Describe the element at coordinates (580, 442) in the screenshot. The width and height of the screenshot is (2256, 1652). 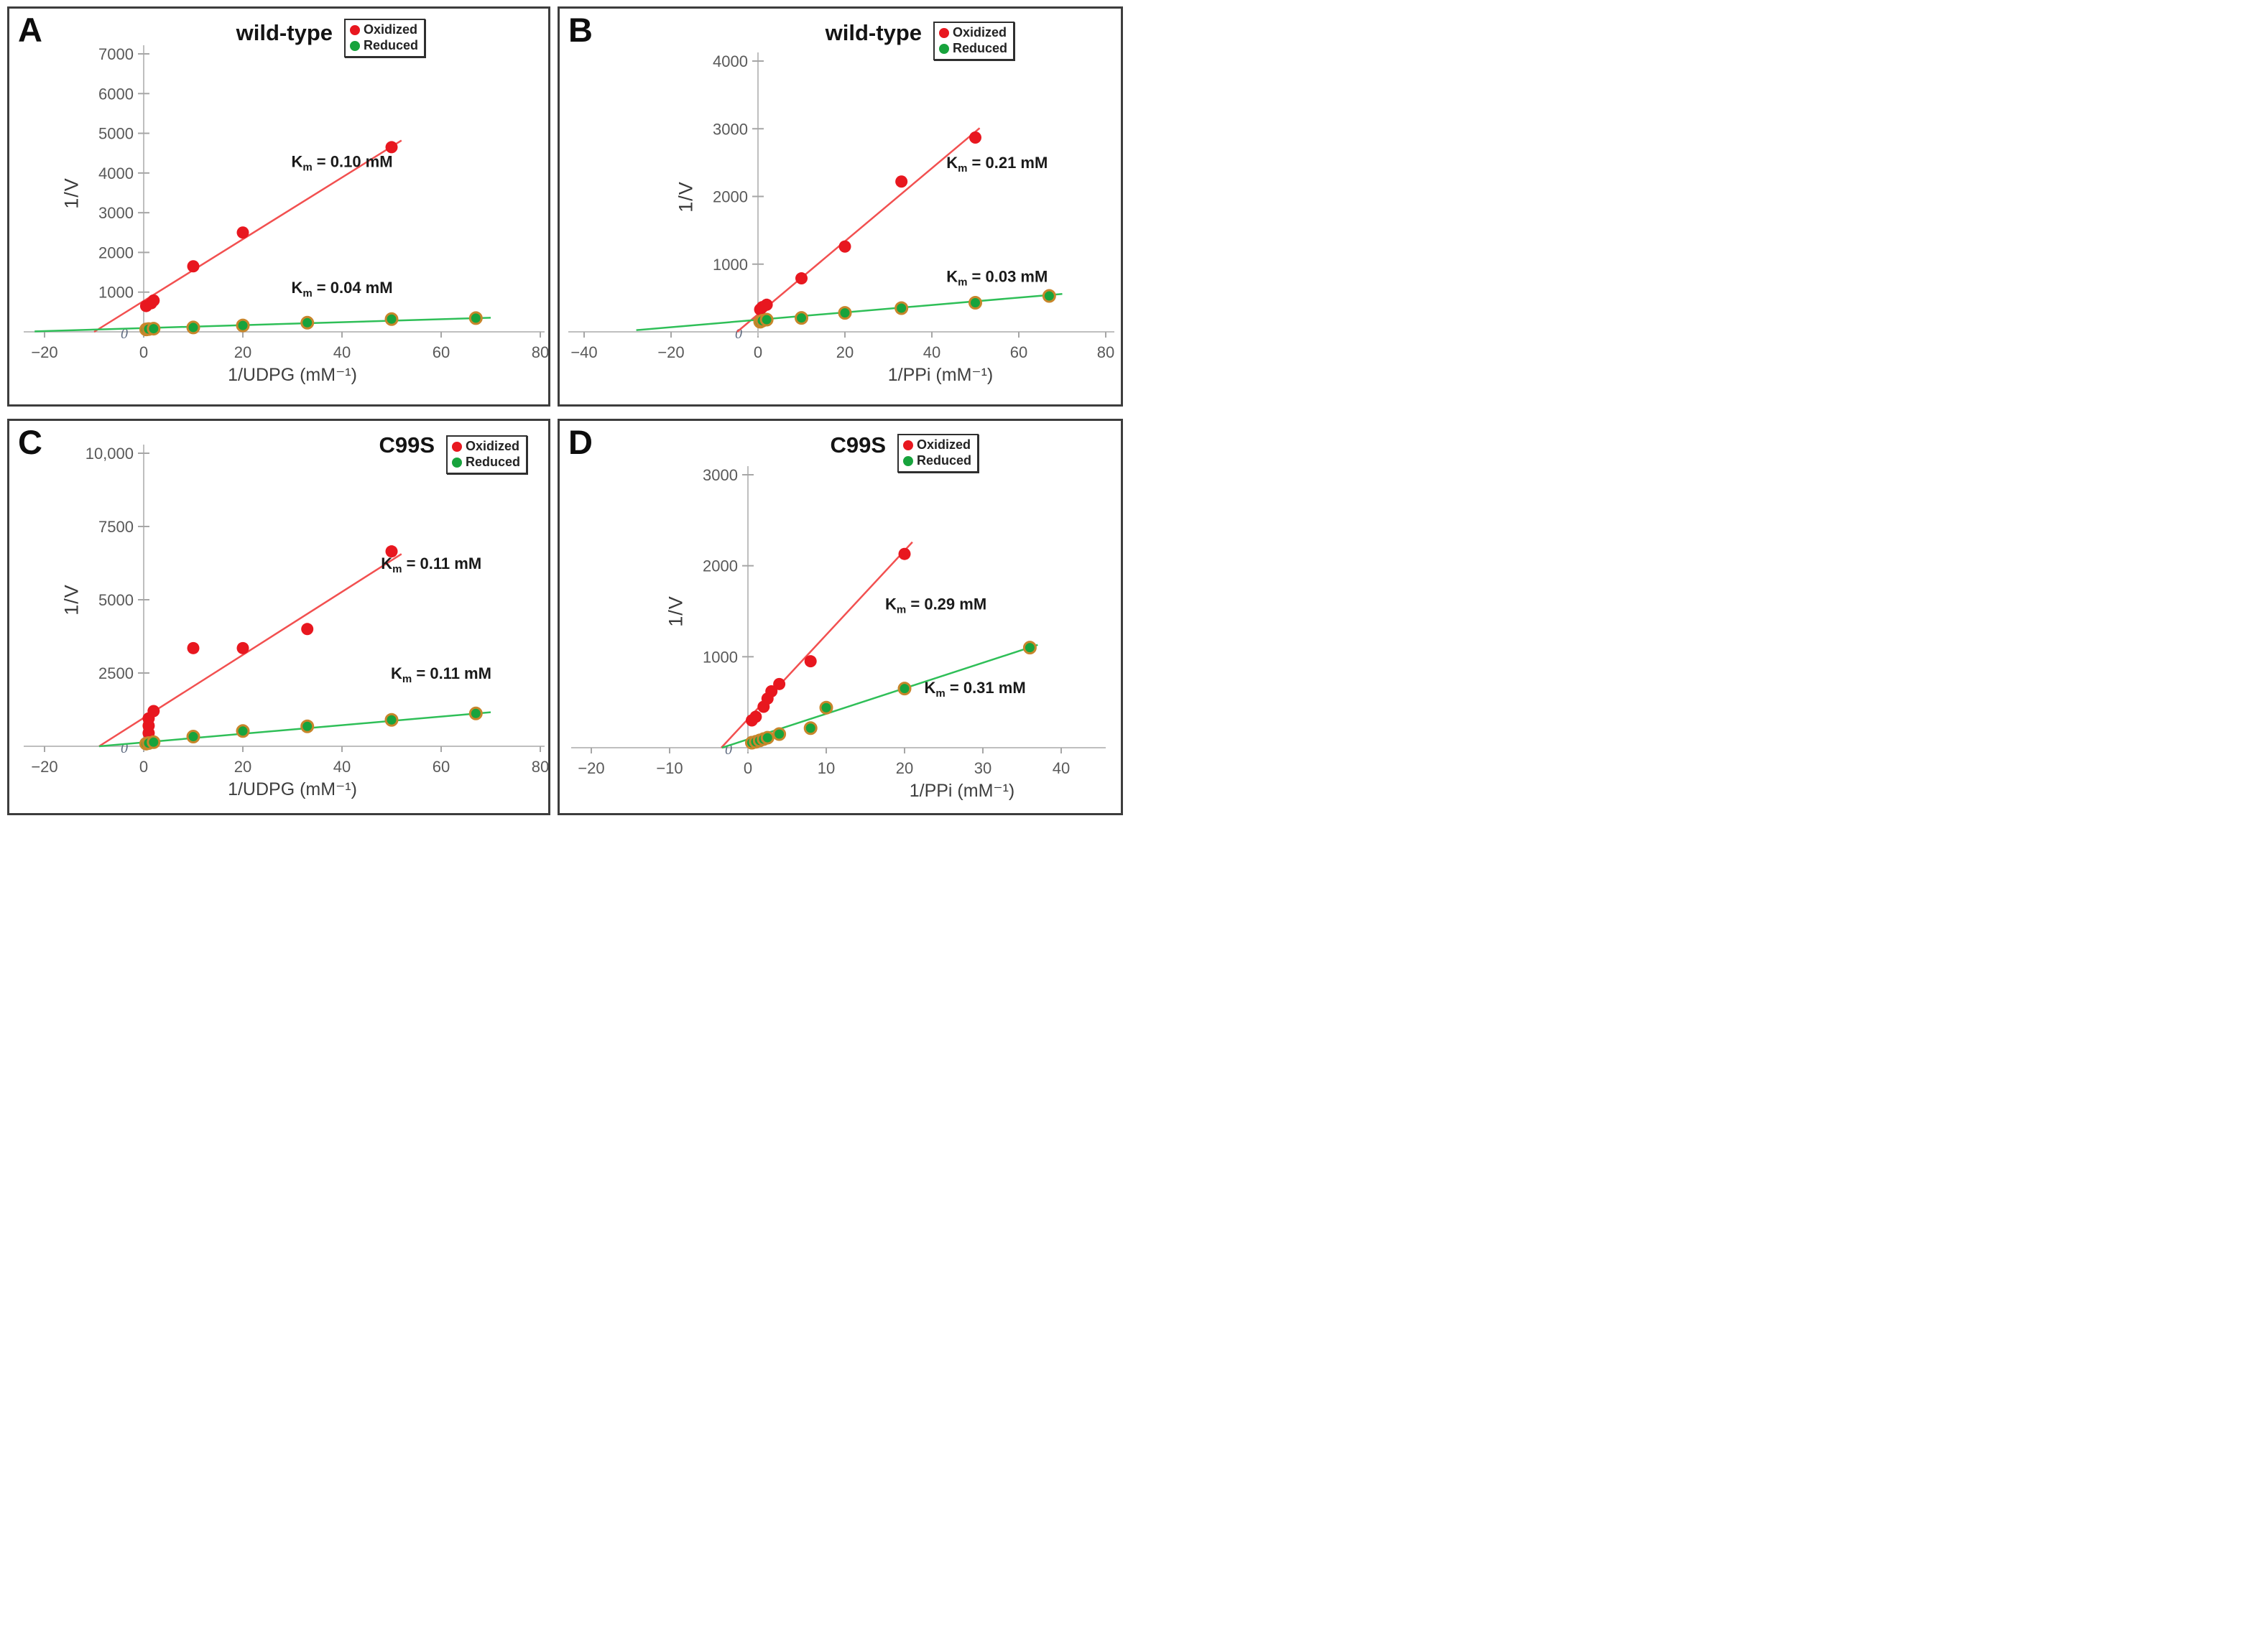
I see `panel-letter: D` at that location.